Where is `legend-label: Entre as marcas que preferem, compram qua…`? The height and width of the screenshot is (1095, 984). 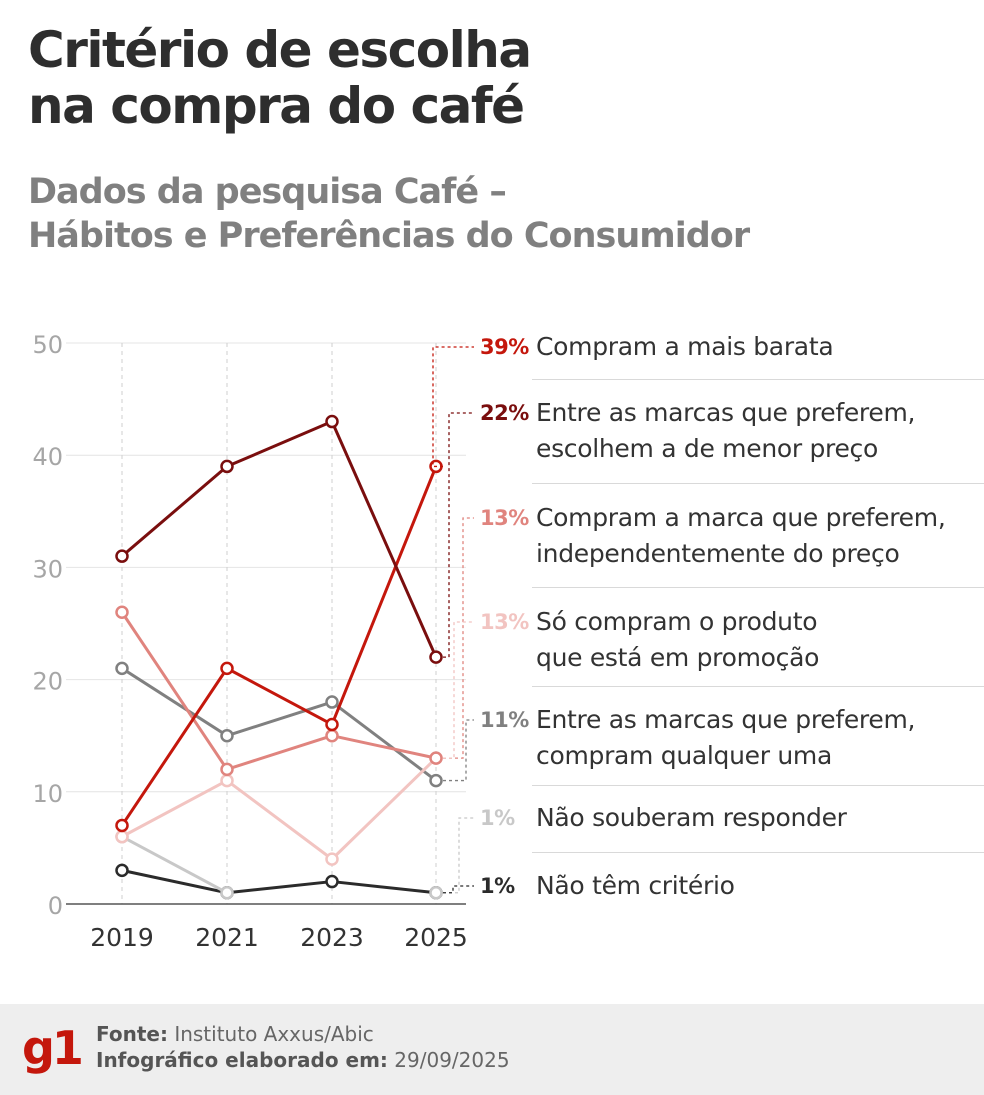
legend-label: Entre as marcas que preferem, compram qua… is located at coordinates (756, 738).